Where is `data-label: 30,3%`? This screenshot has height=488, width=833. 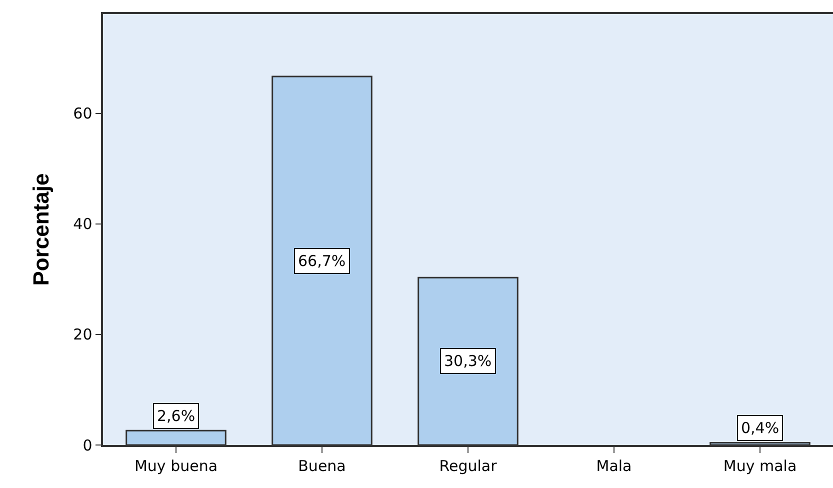 data-label: 30,3% is located at coordinates (468, 361).